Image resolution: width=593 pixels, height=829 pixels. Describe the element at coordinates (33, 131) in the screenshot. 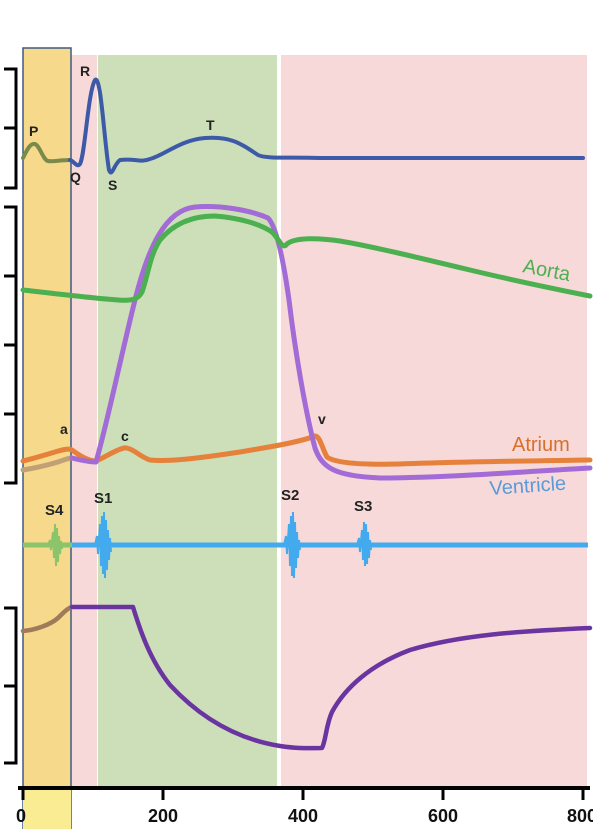

I see `ecg-label-p: P` at that location.